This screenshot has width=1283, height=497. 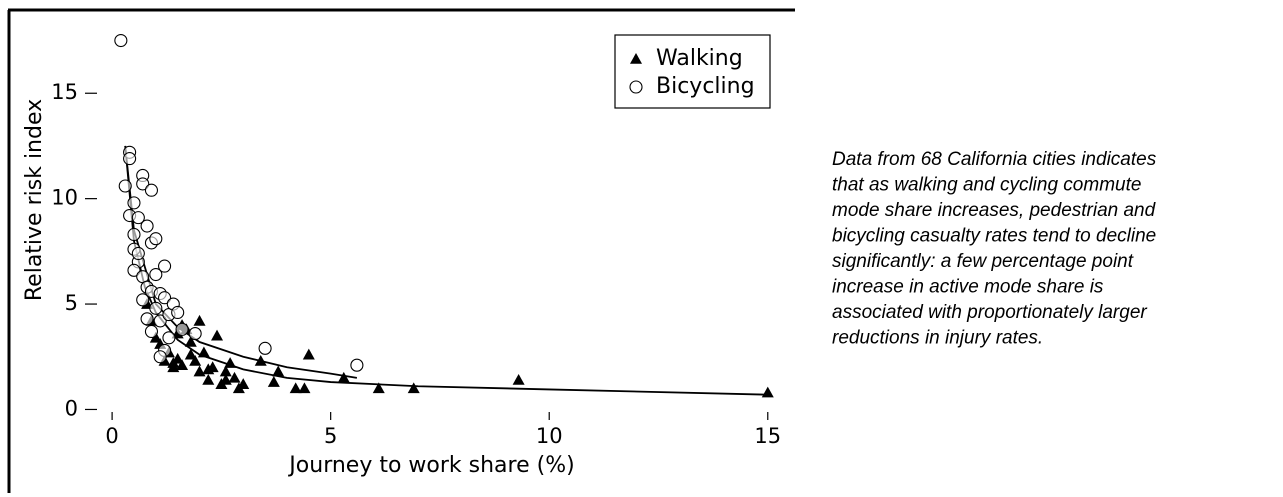 I want to click on legend-label: Bicycling, so click(x=705, y=86).